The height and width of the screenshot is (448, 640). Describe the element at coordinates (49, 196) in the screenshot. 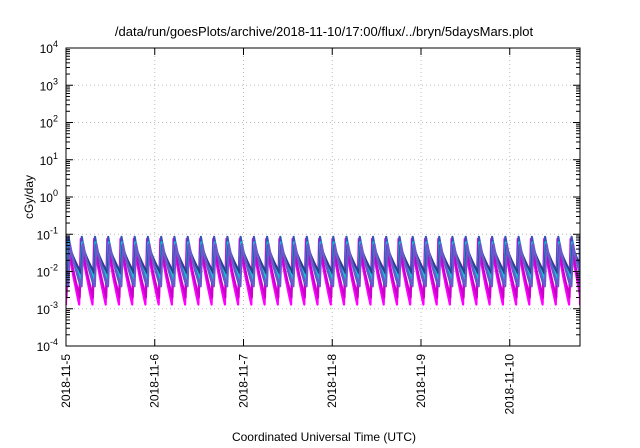

I see `y-tick-label: 10⁰` at that location.